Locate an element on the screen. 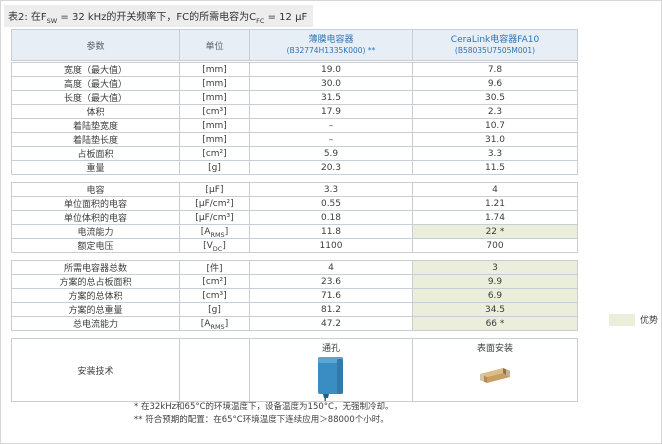 This screenshot has height=444, width=662. film-value-cell: 1100 is located at coordinates (331, 245).